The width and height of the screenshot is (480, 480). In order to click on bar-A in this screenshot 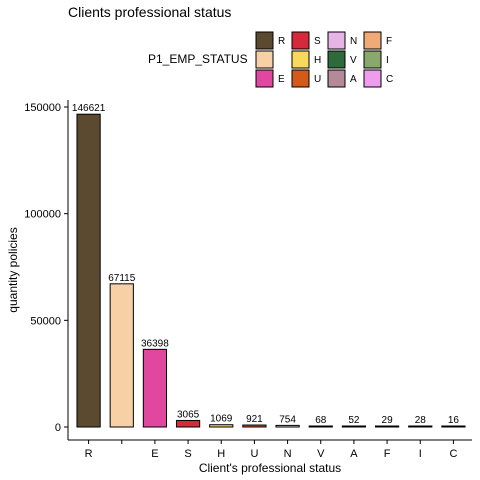, I will do `click(354, 426)`.